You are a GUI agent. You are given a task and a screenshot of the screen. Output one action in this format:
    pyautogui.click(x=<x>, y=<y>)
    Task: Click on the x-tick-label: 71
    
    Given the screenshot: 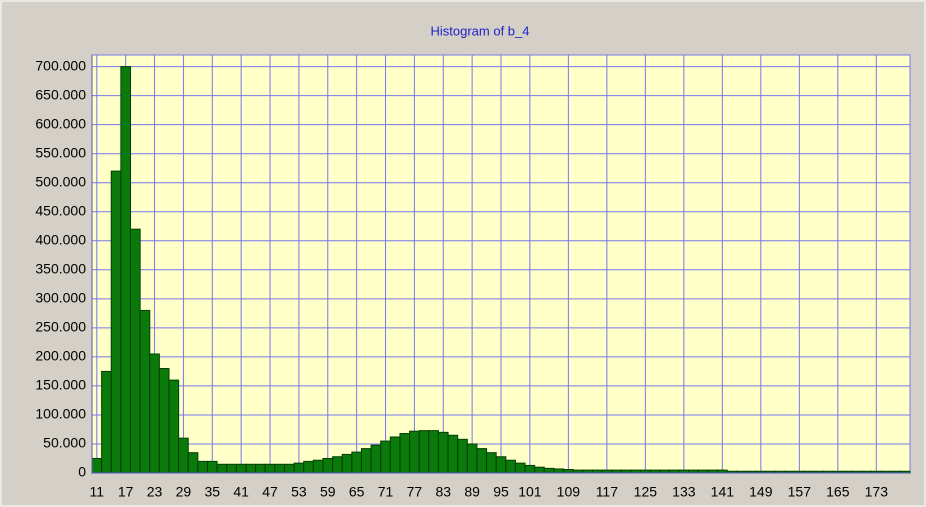 What is the action you would take?
    pyautogui.click(x=386, y=492)
    